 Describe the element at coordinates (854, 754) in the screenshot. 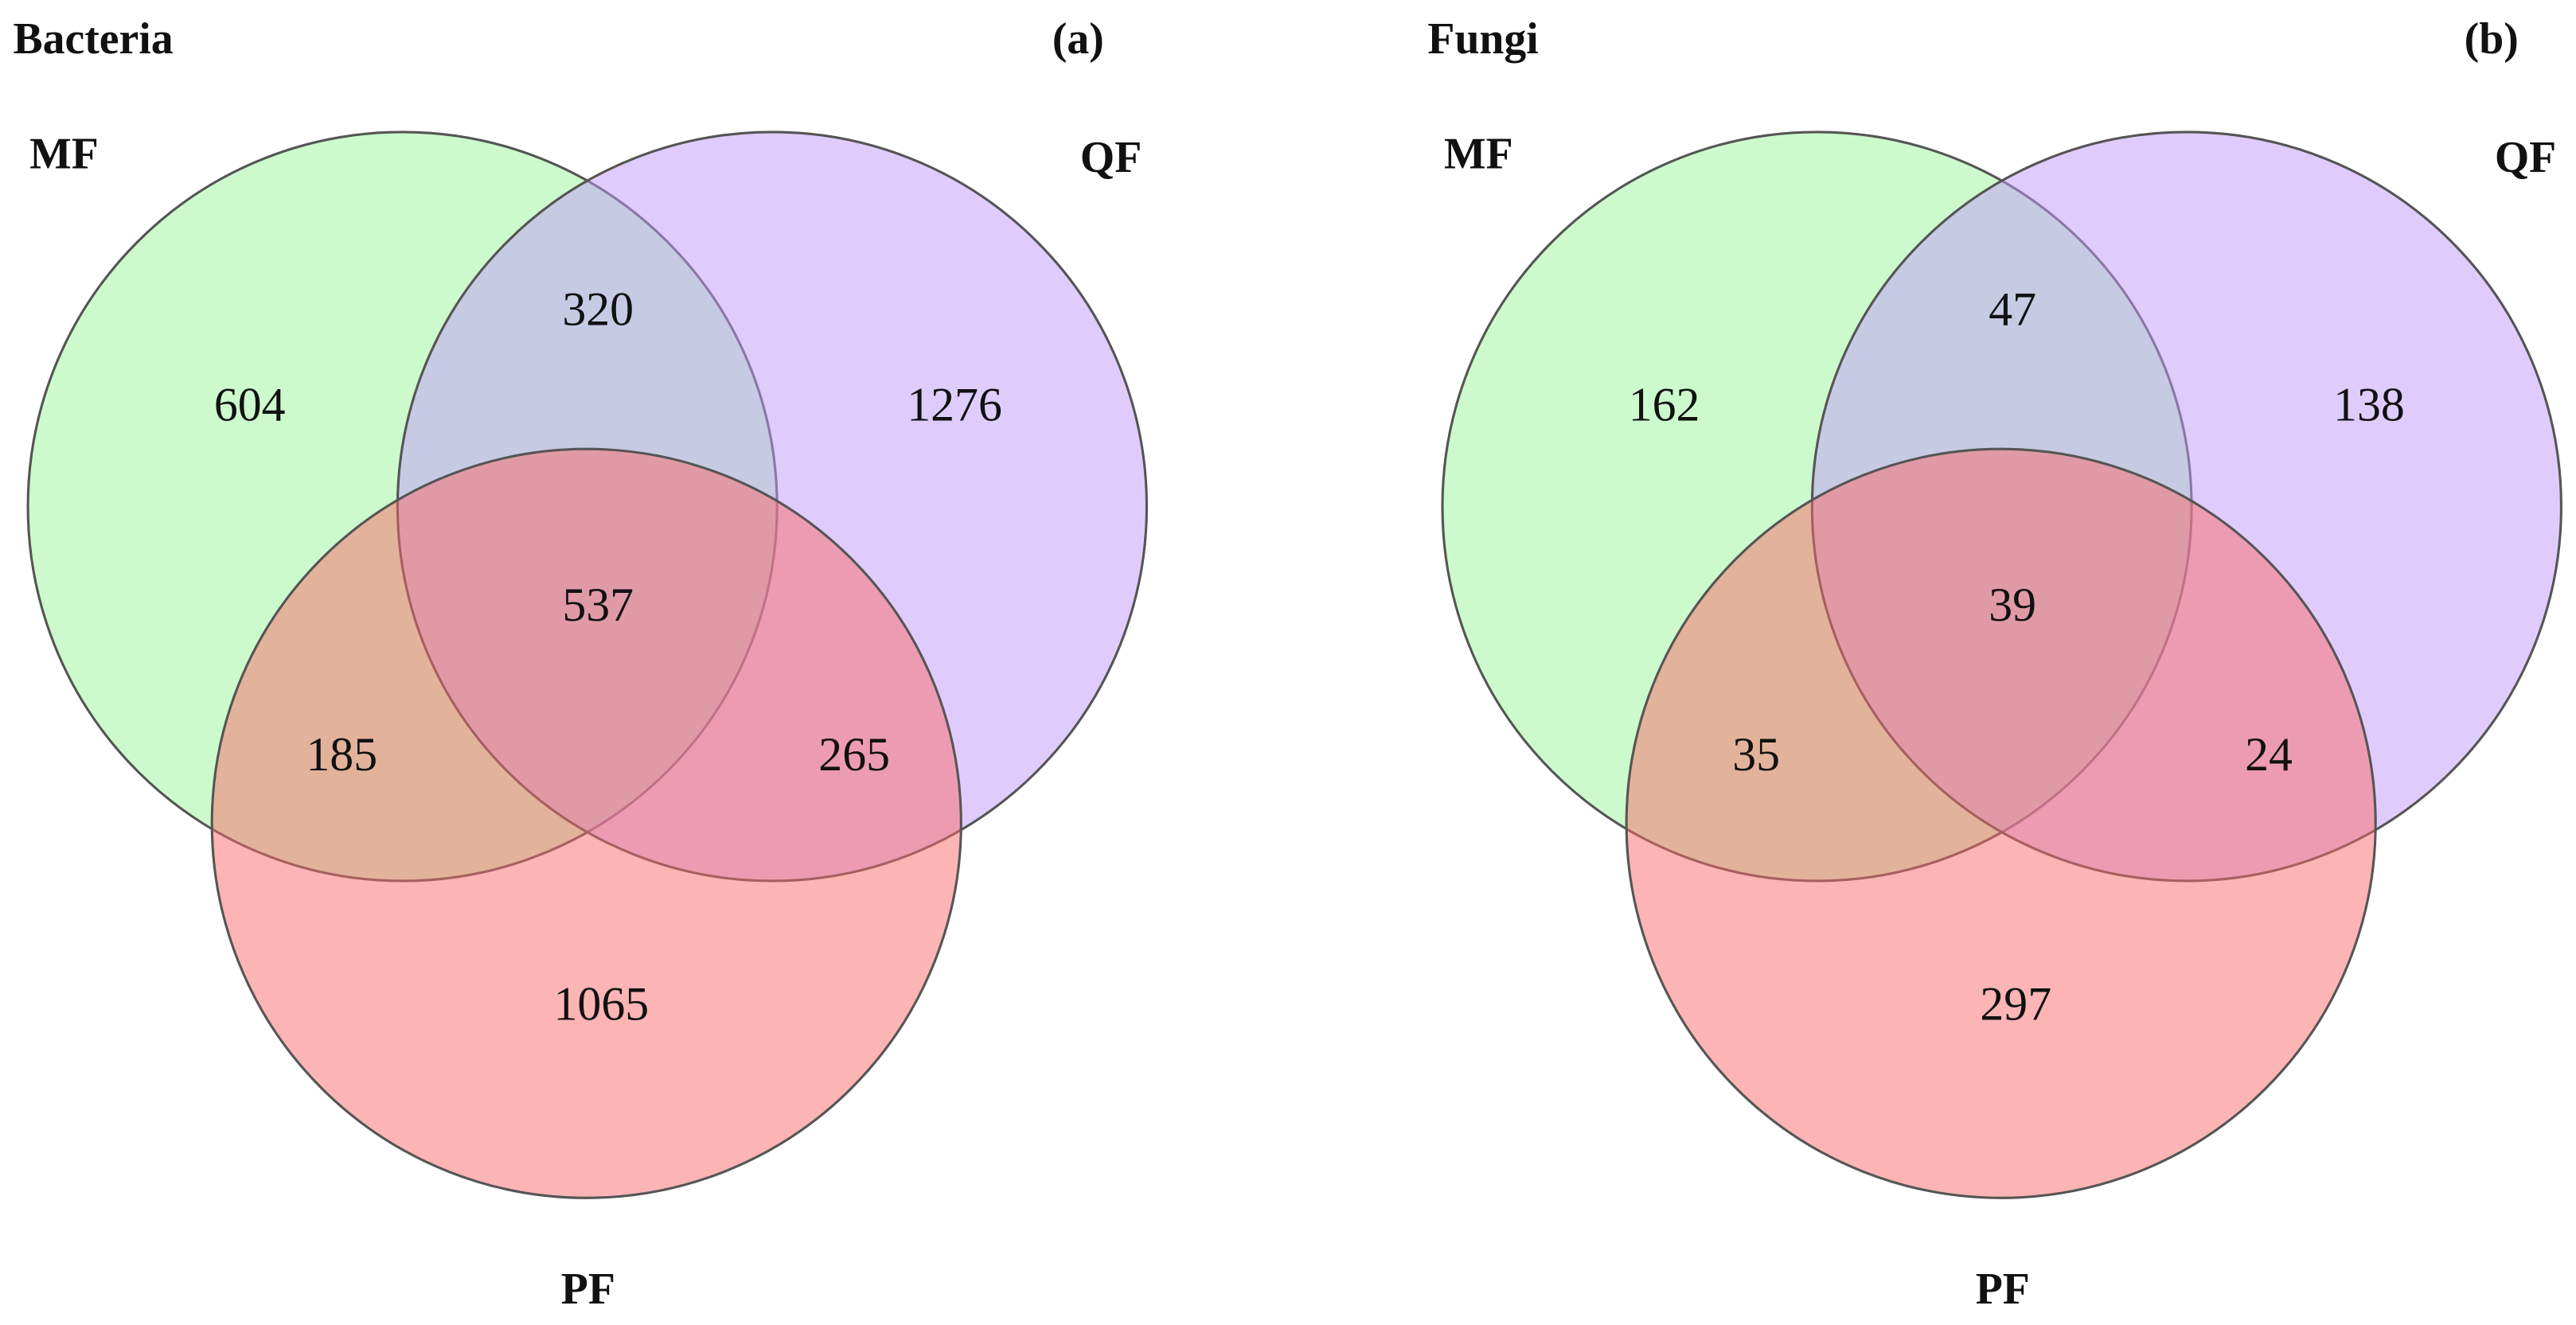

I see `region-count: 265` at that location.